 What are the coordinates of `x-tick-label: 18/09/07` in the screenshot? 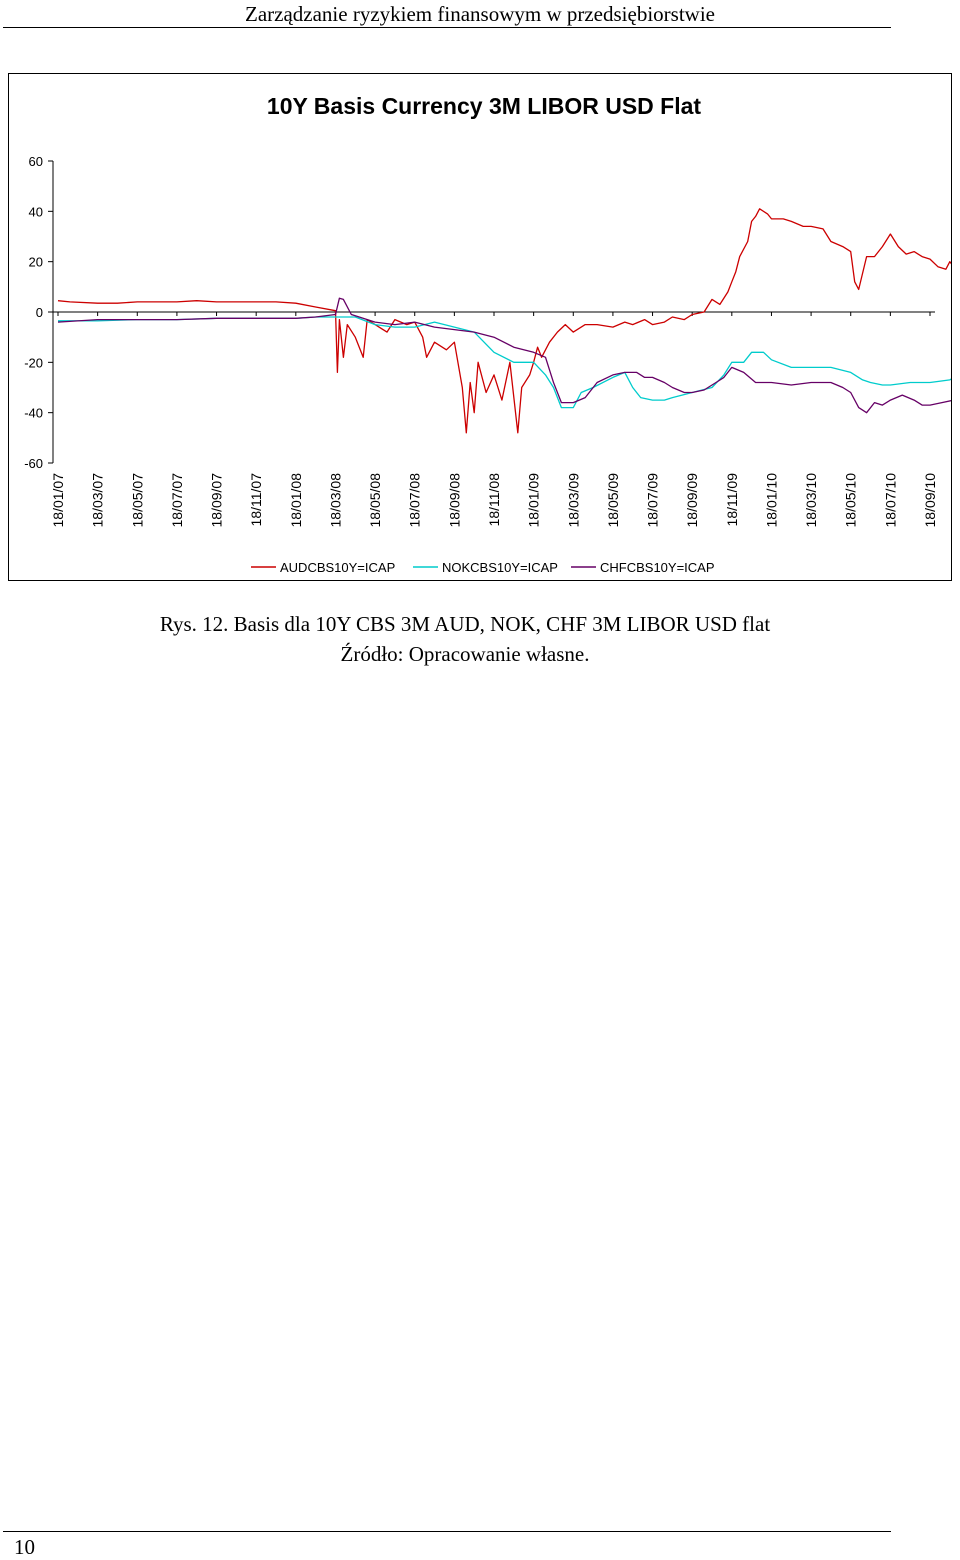 It's located at (217, 500).